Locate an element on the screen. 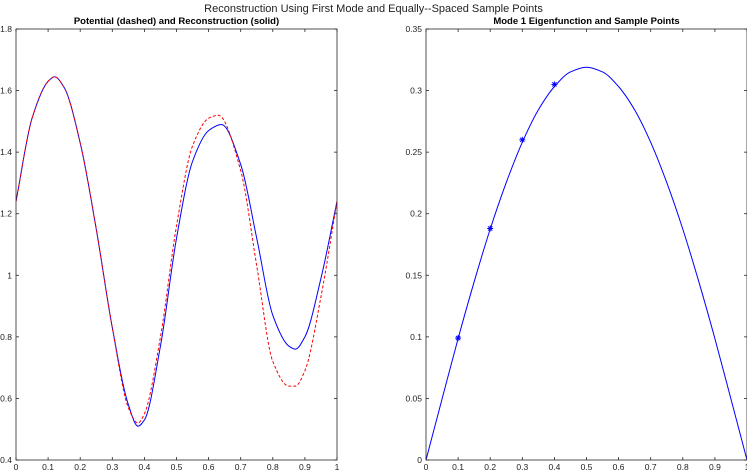 The image size is (747, 474). y-tick-label: 0.1 is located at coordinates (416, 337).